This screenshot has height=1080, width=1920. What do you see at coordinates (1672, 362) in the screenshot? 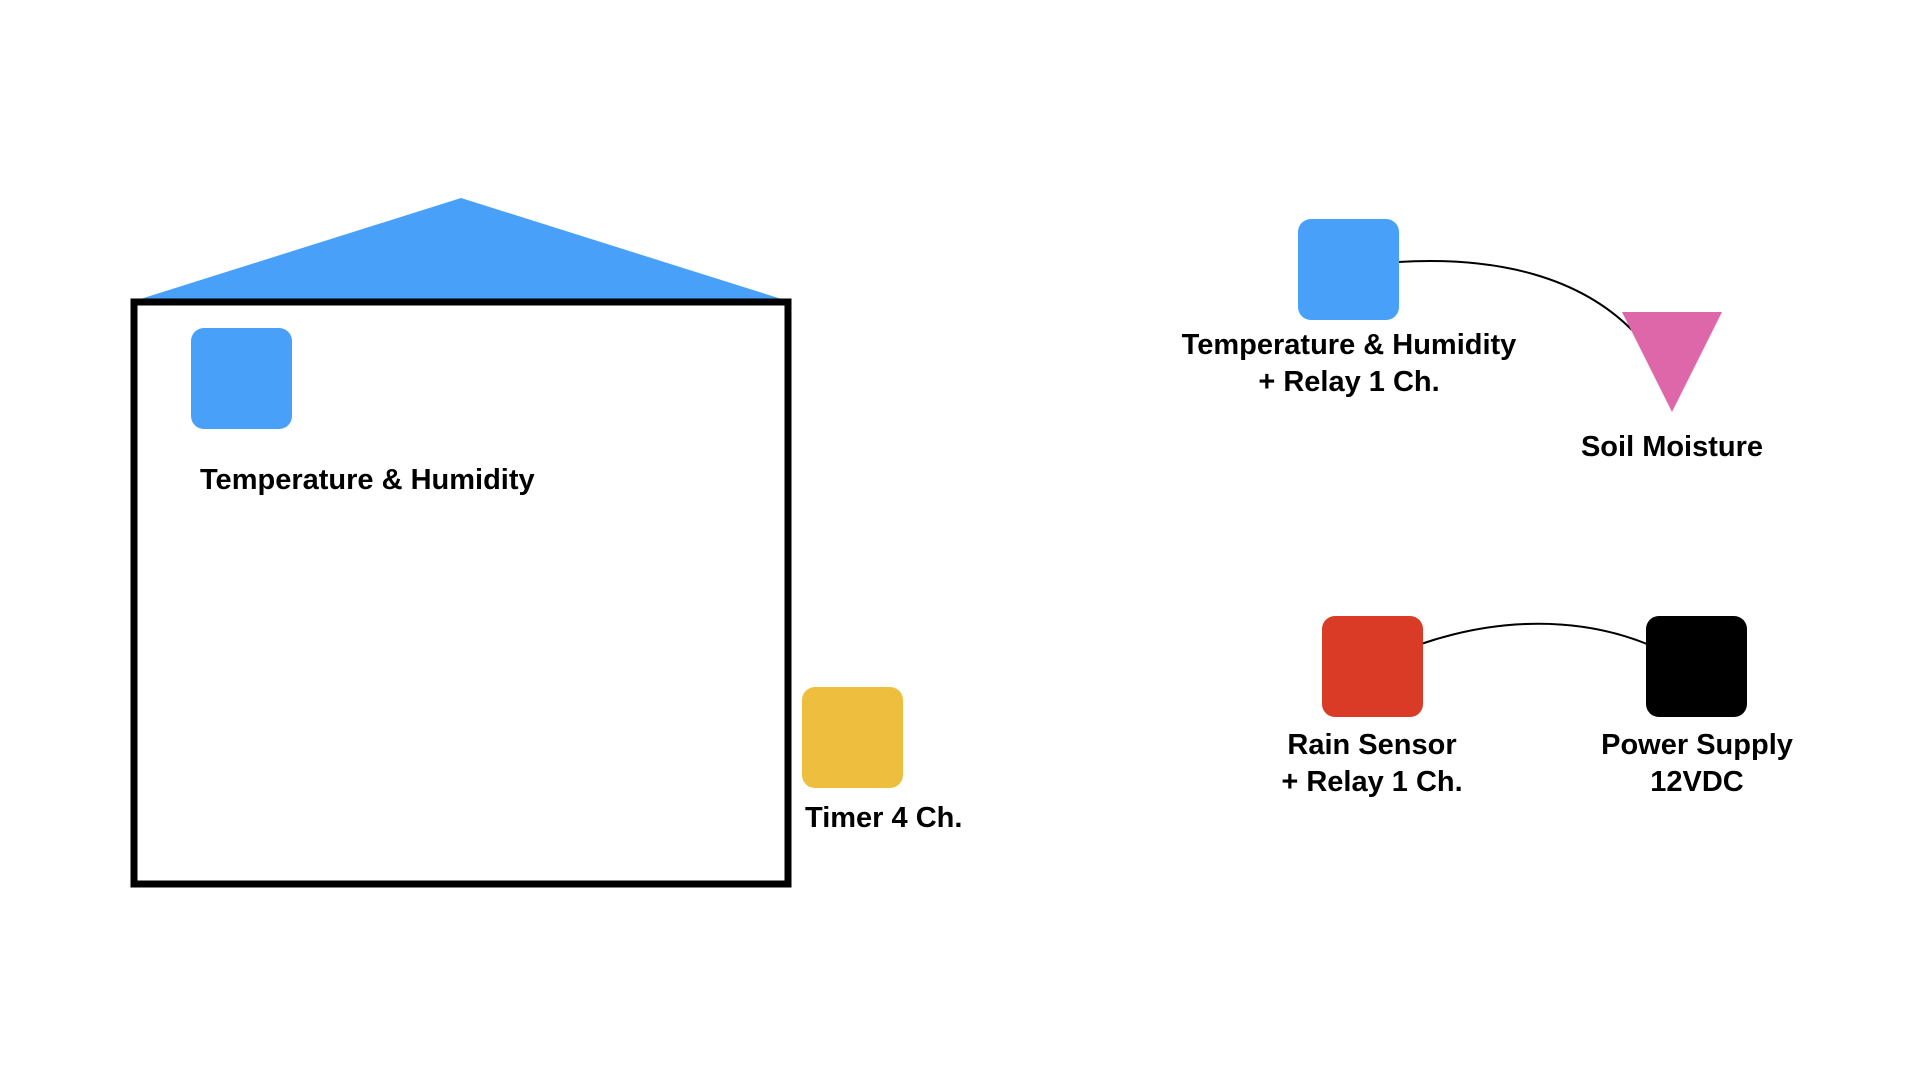
I see `soil-moisture-sensor-icon` at bounding box center [1672, 362].